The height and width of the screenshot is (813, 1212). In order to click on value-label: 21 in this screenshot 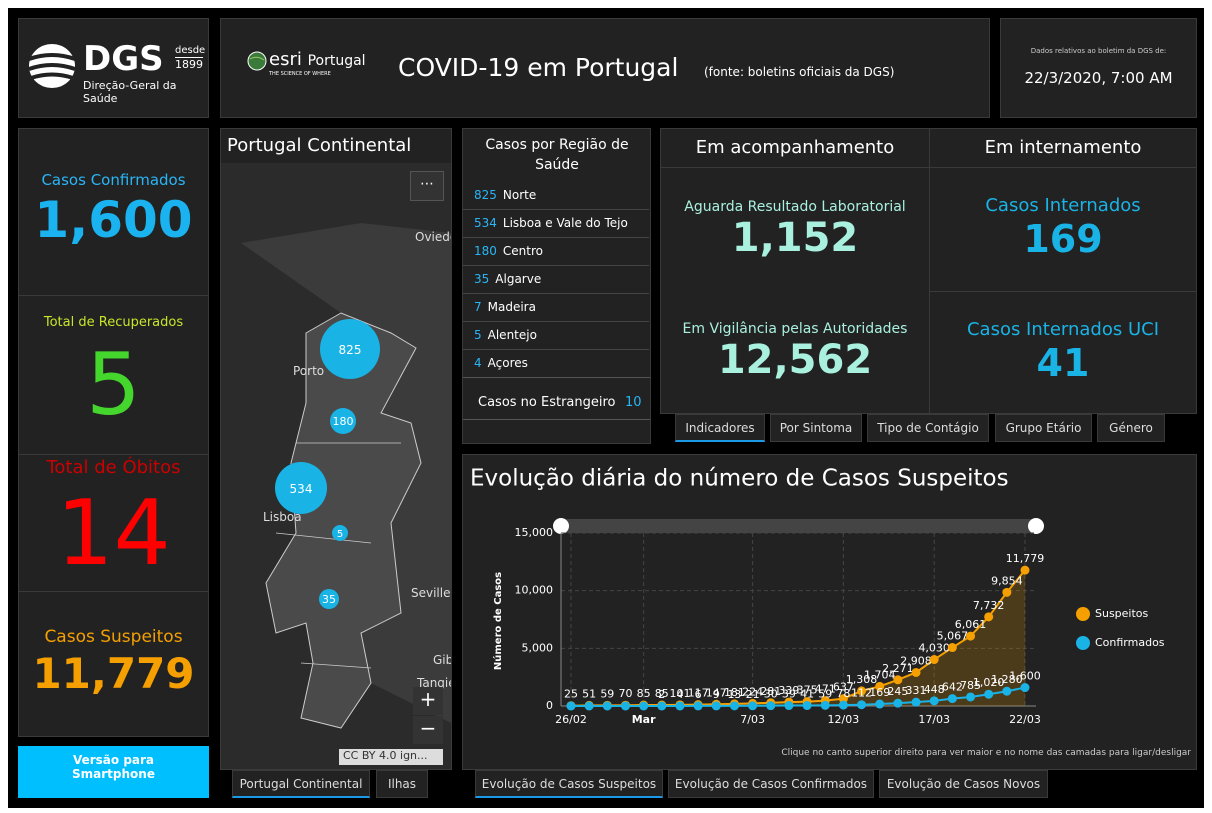, I will do `click(753, 694)`.